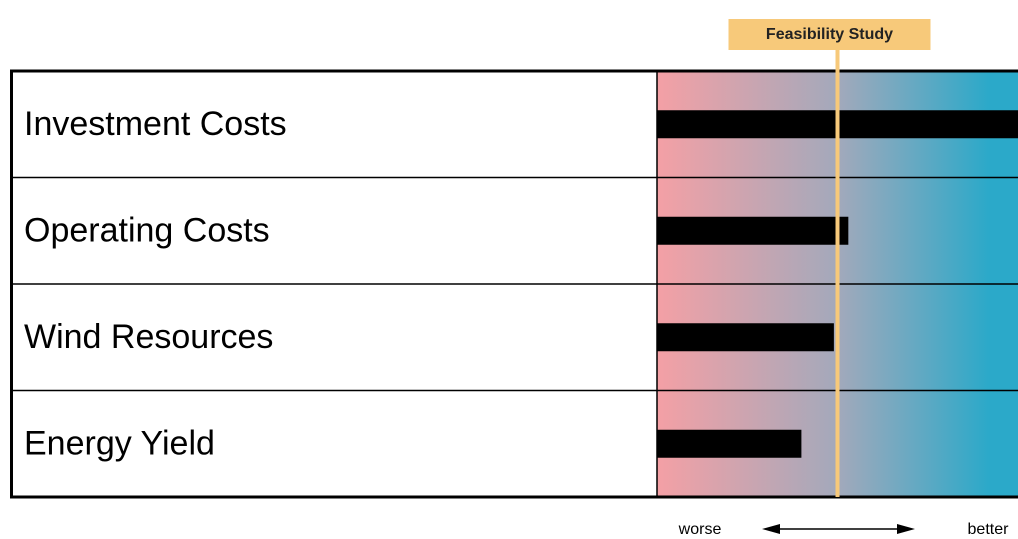 The width and height of the screenshot is (1018, 539). I want to click on reference-label: Feasibility Study, so click(829, 34).